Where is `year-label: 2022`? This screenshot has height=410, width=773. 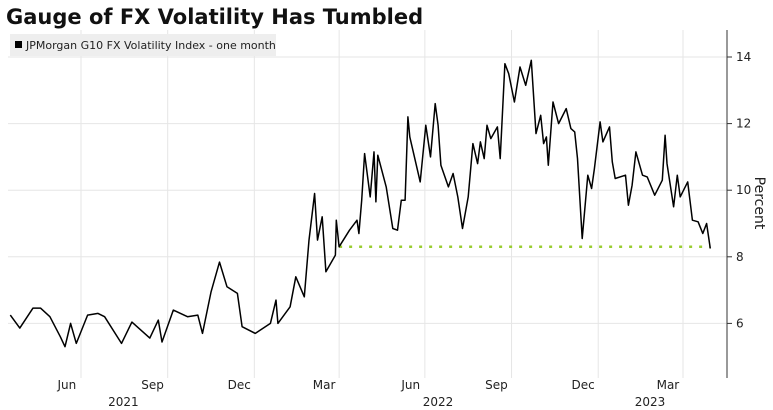 year-label: 2022 is located at coordinates (438, 402).